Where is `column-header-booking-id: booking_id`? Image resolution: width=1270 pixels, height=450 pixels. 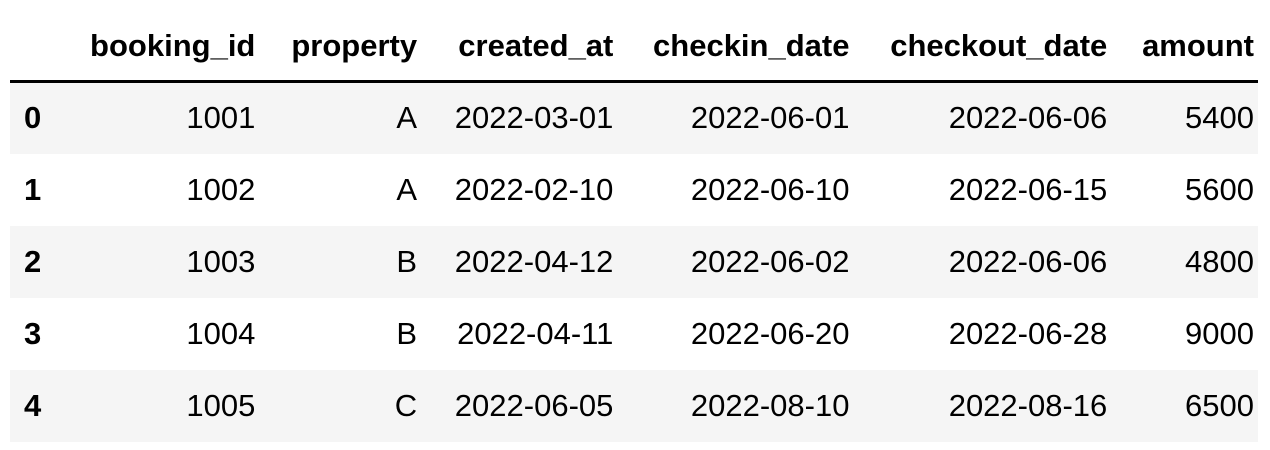
column-header-booking-id: booking_id is located at coordinates (168, 47).